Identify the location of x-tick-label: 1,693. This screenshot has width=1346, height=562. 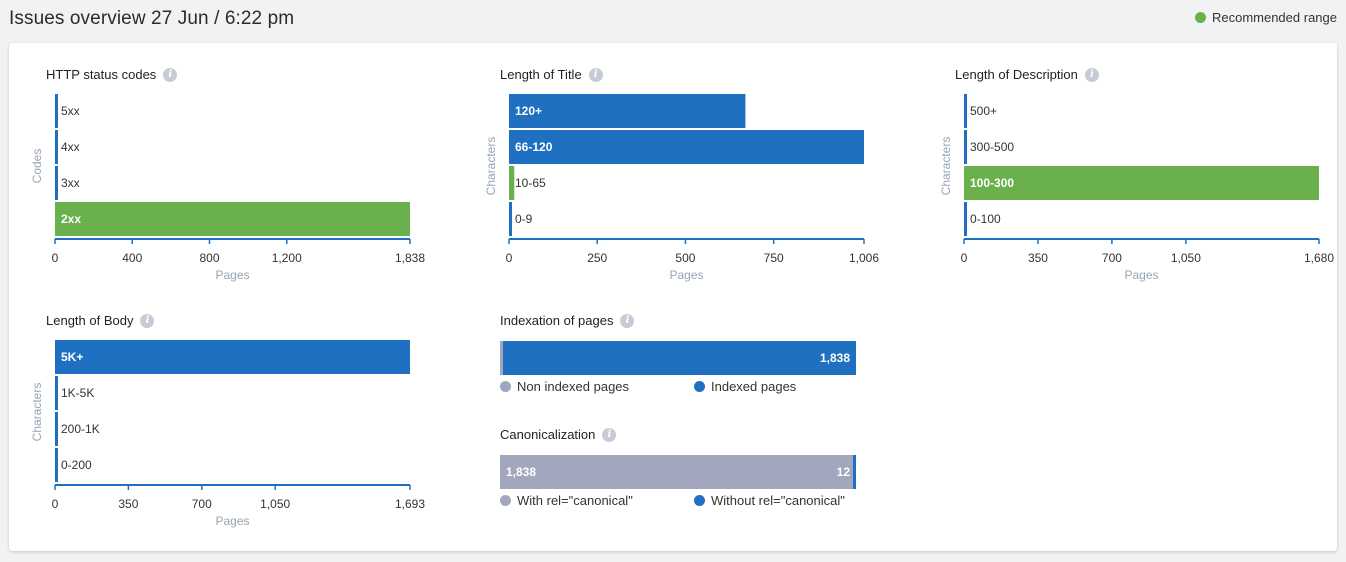
(410, 504).